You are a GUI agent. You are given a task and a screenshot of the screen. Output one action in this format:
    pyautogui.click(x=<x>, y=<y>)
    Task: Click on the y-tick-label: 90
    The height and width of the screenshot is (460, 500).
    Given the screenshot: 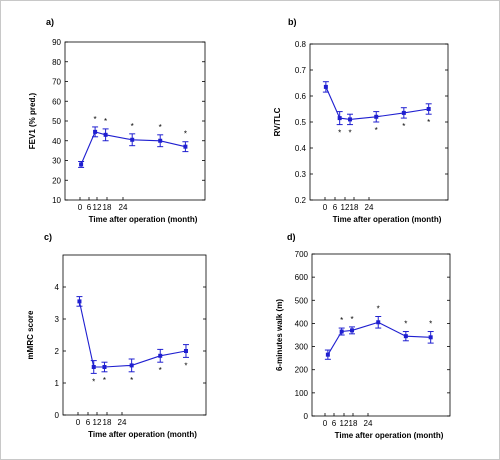 What is the action you would take?
    pyautogui.click(x=56, y=42)
    